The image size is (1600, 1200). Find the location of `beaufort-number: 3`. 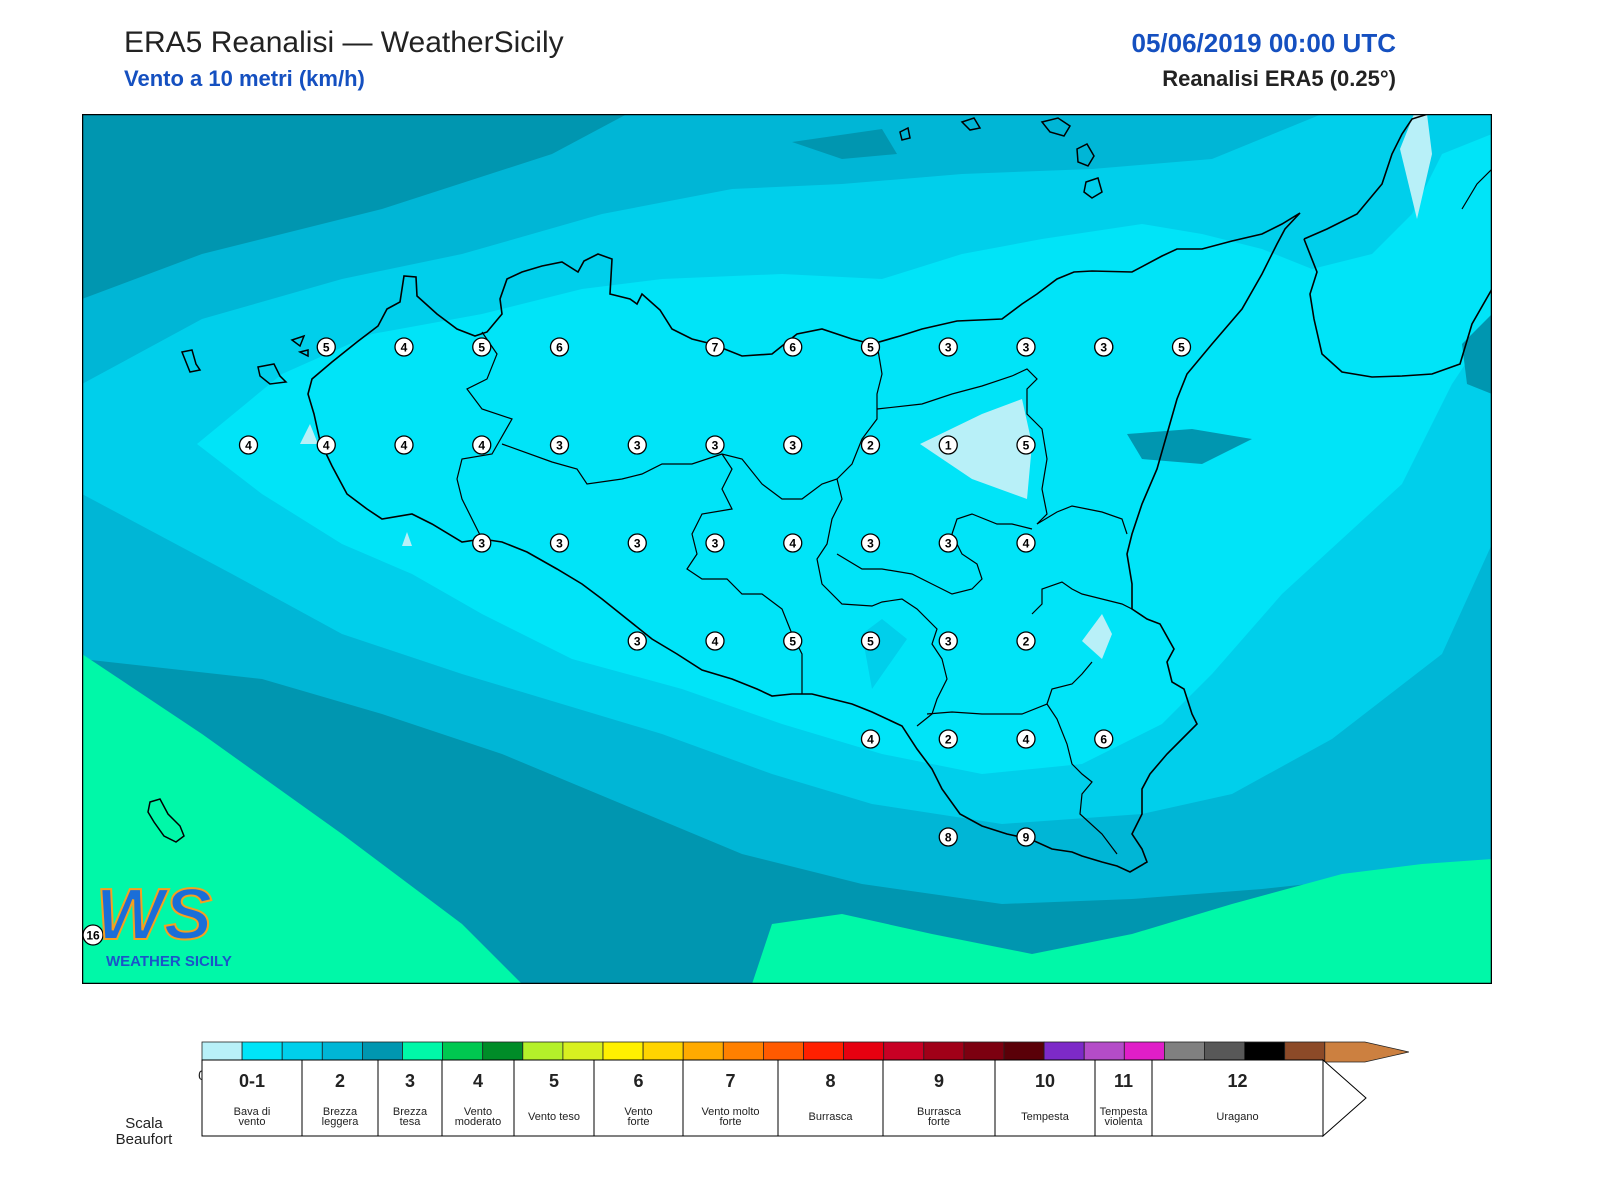

beaufort-number: 3 is located at coordinates (410, 1081).